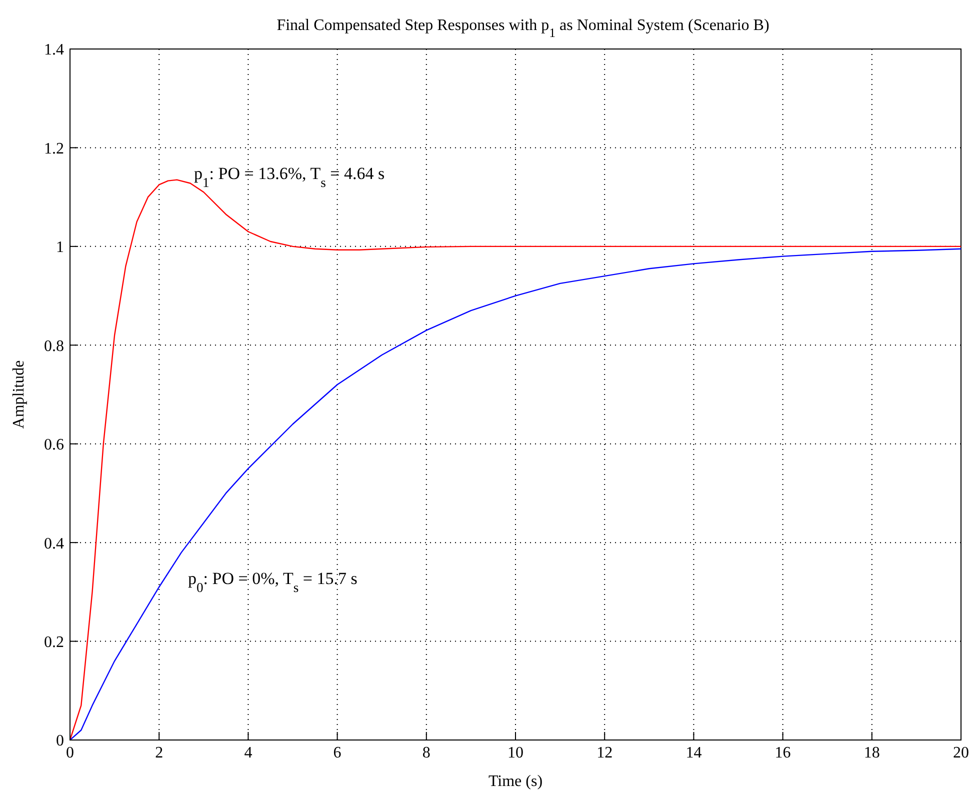  Describe the element at coordinates (60, 247) in the screenshot. I see `y-tick-label: 1` at that location.